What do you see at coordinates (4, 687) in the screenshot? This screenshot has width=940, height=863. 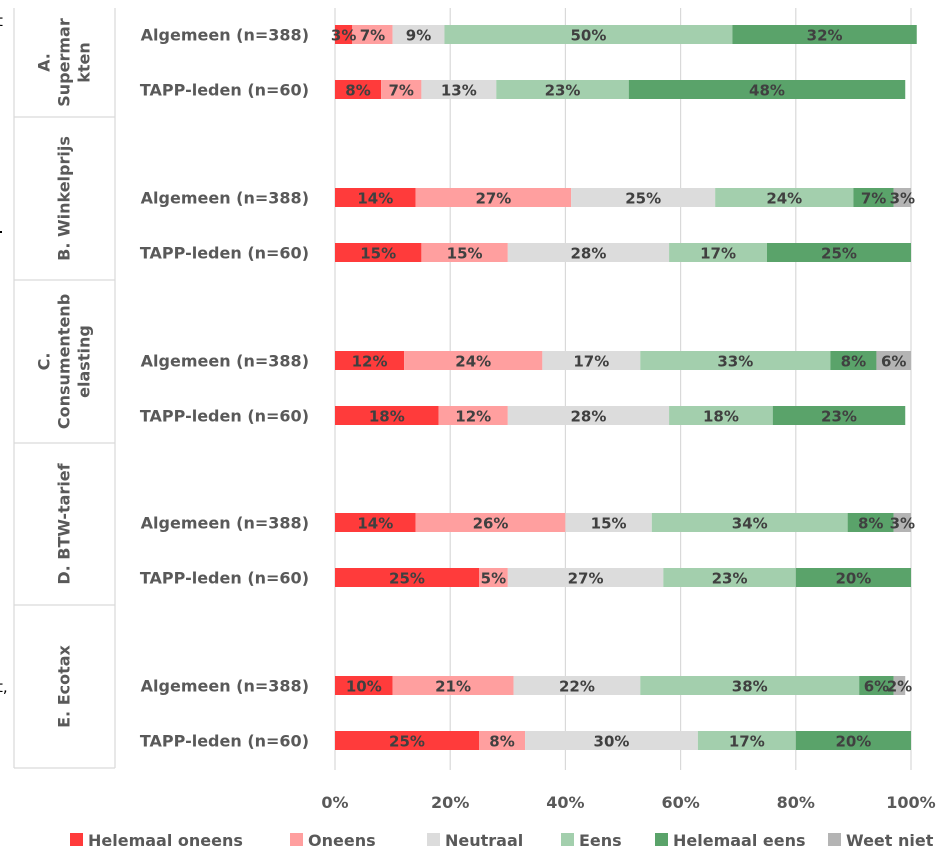 I see `cropped-text-fragment: t,` at bounding box center [4, 687].